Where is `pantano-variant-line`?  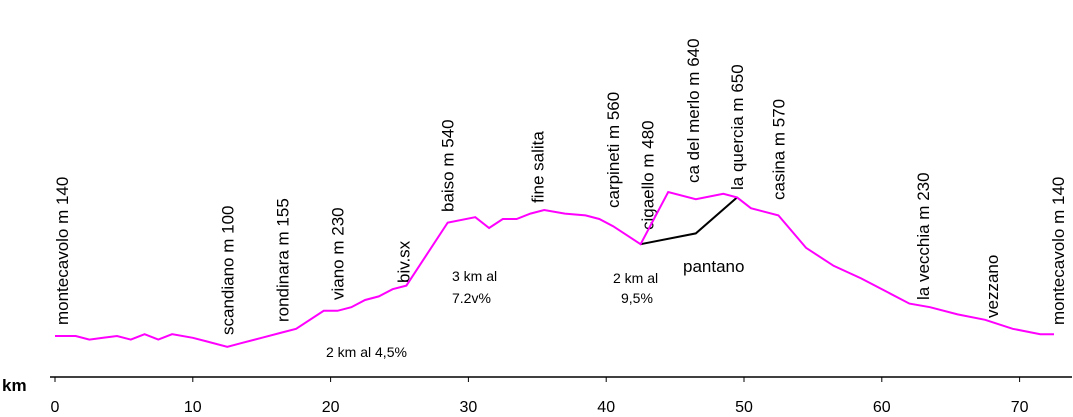 pantano-variant-line is located at coordinates (689, 221).